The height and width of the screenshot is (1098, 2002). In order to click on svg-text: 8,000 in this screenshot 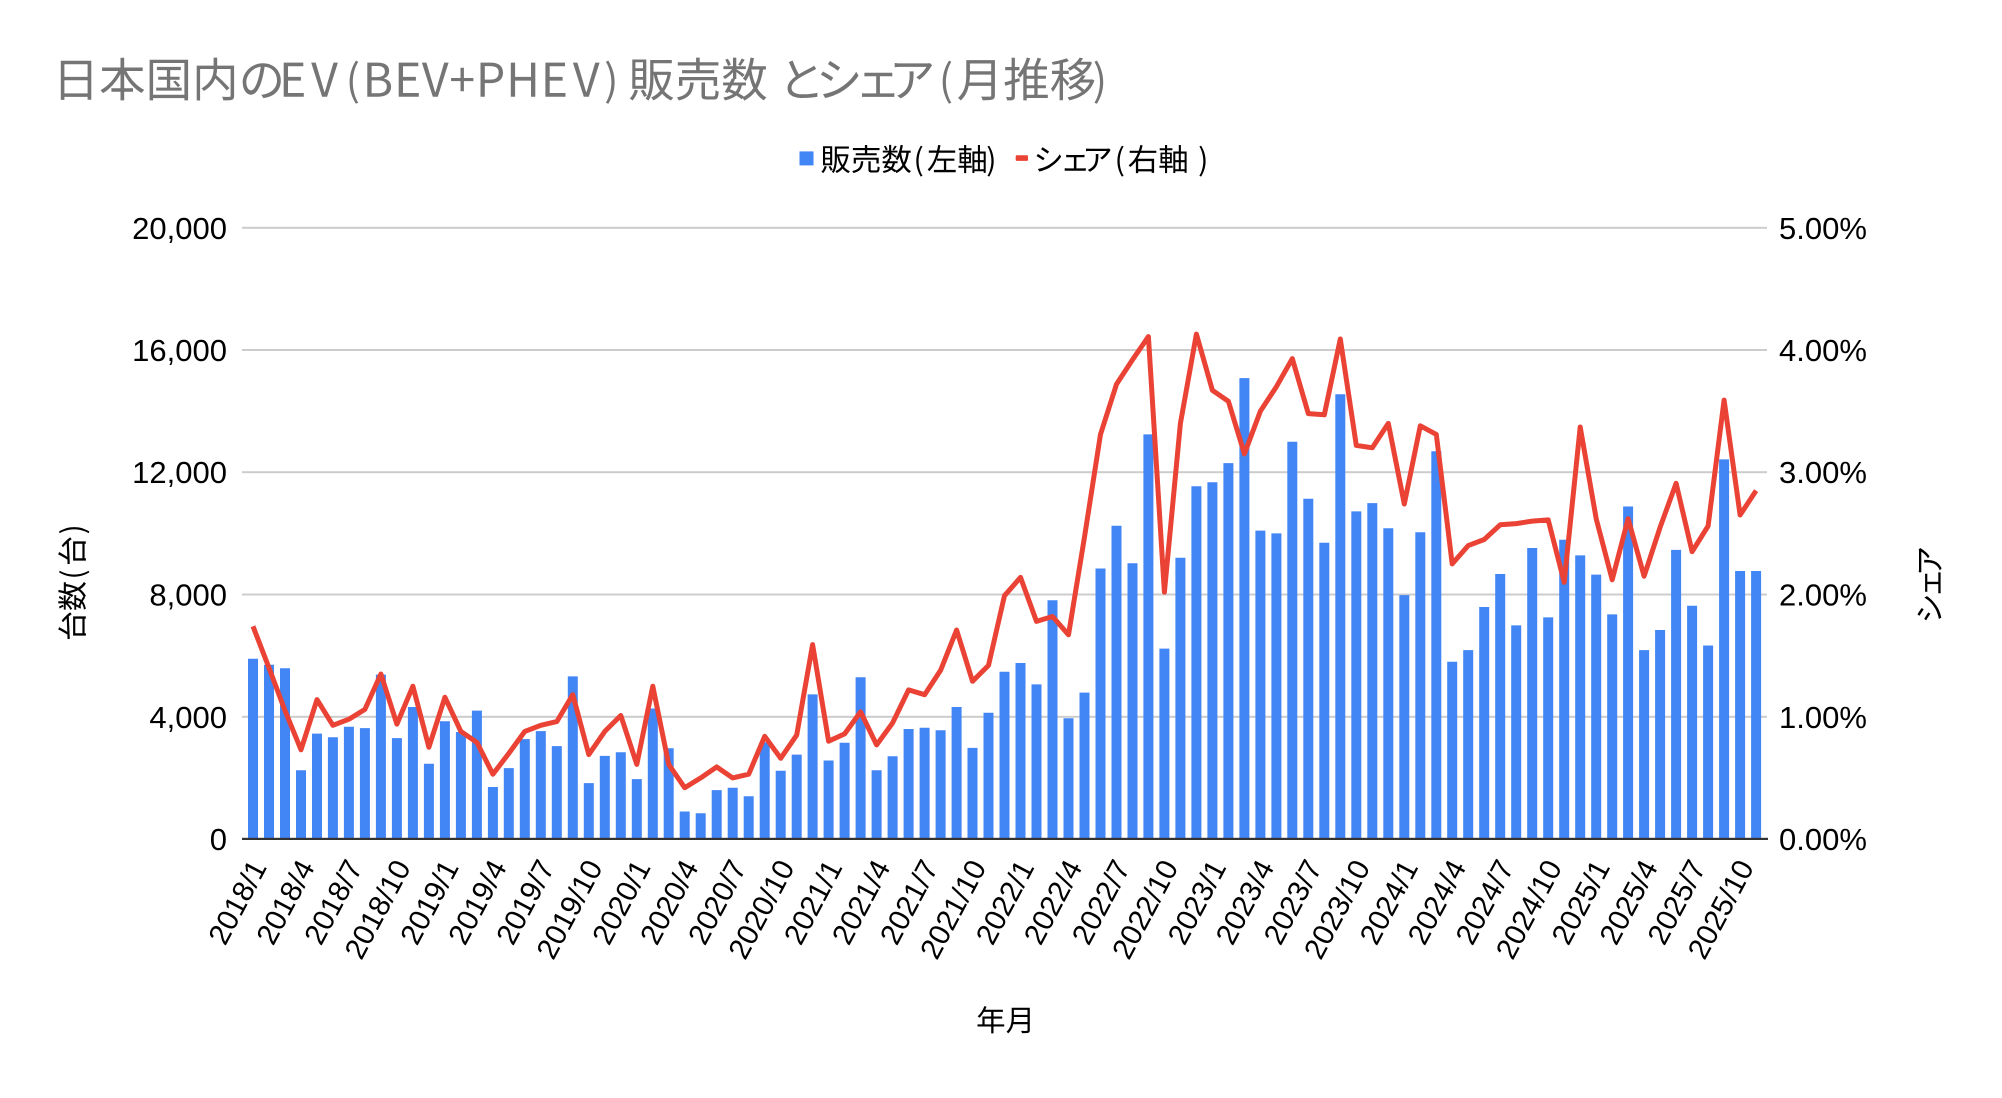, I will do `click(188, 595)`.